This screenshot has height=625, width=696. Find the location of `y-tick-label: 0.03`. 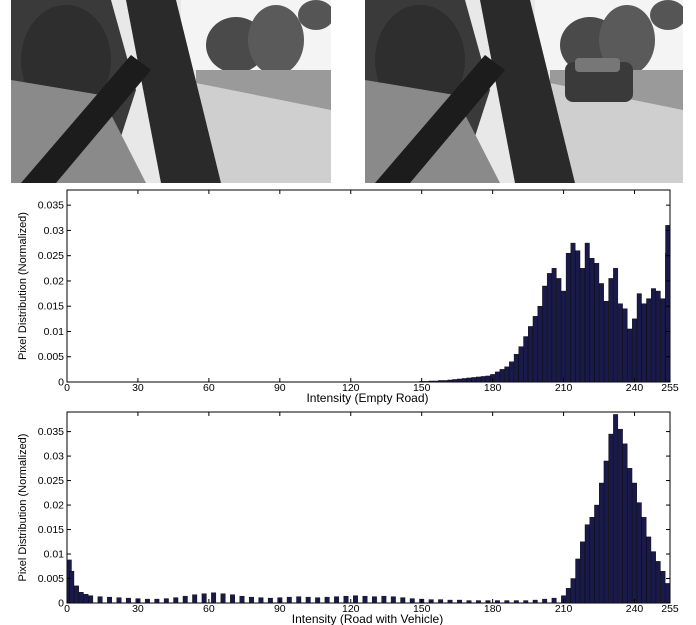

y-tick-label: 0.03 is located at coordinates (54, 231).